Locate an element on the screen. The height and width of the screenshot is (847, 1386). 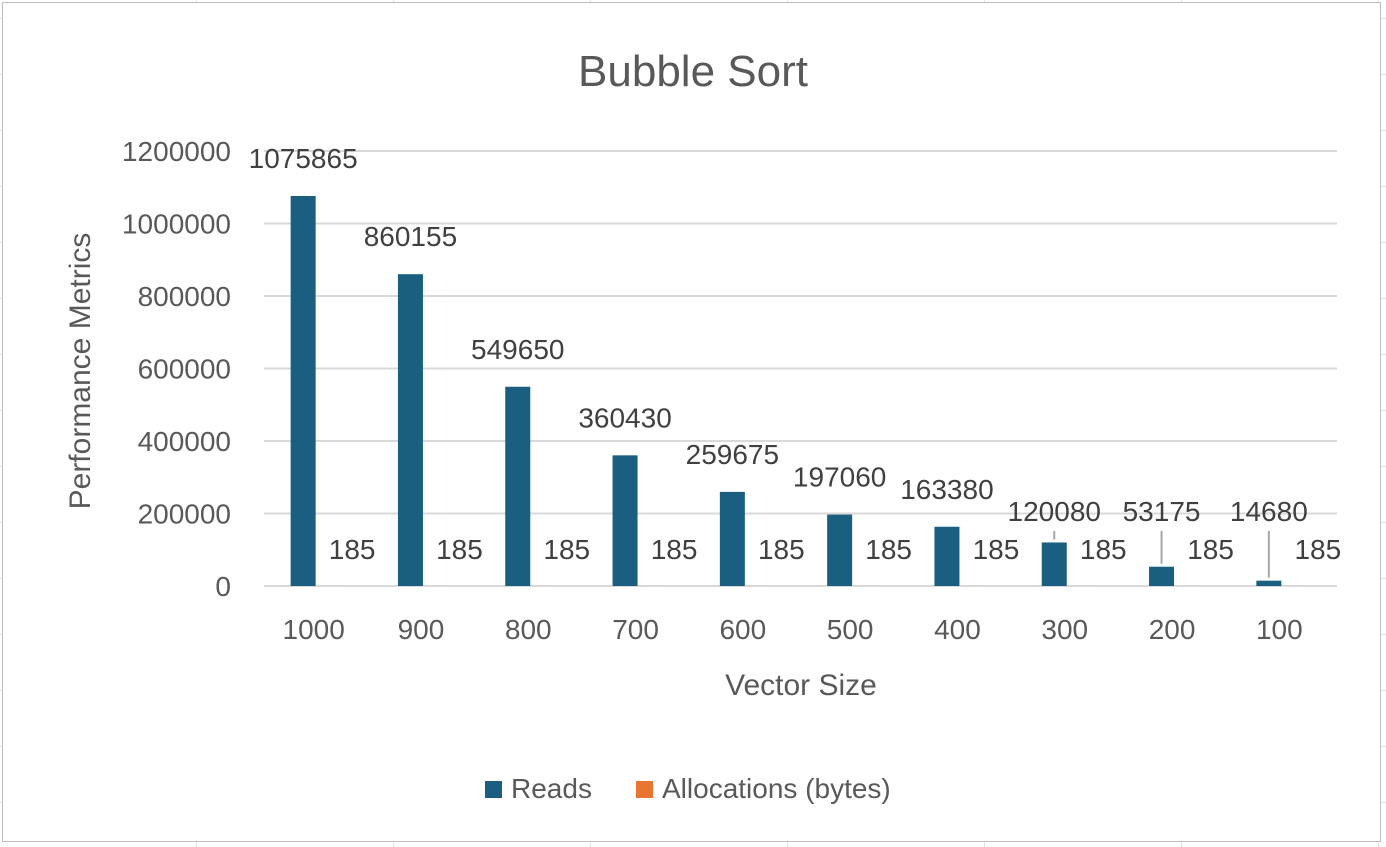
data-label-leader-lines is located at coordinates (1161, 554).